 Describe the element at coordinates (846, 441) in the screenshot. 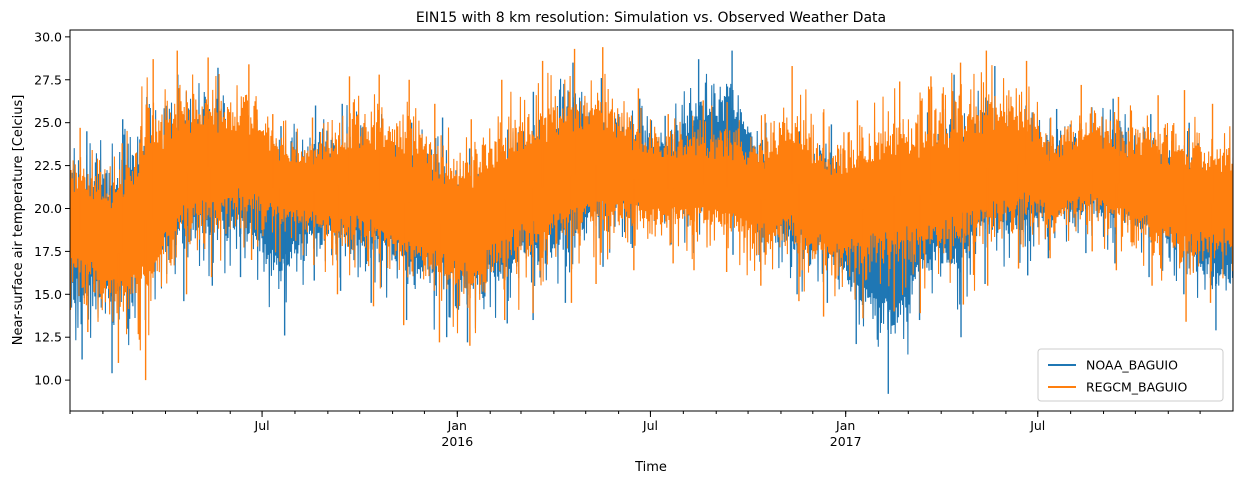

I see `x-tick-year-label: 2017` at that location.